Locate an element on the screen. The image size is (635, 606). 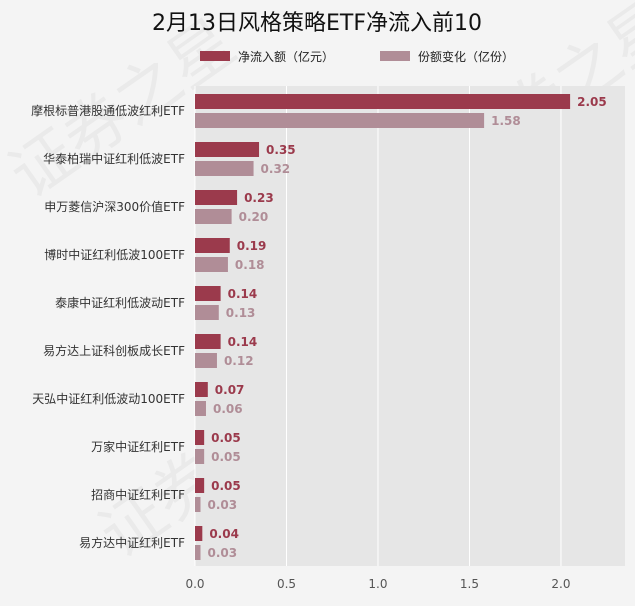
x-tick-label: 0.0 is located at coordinates (194, 584).